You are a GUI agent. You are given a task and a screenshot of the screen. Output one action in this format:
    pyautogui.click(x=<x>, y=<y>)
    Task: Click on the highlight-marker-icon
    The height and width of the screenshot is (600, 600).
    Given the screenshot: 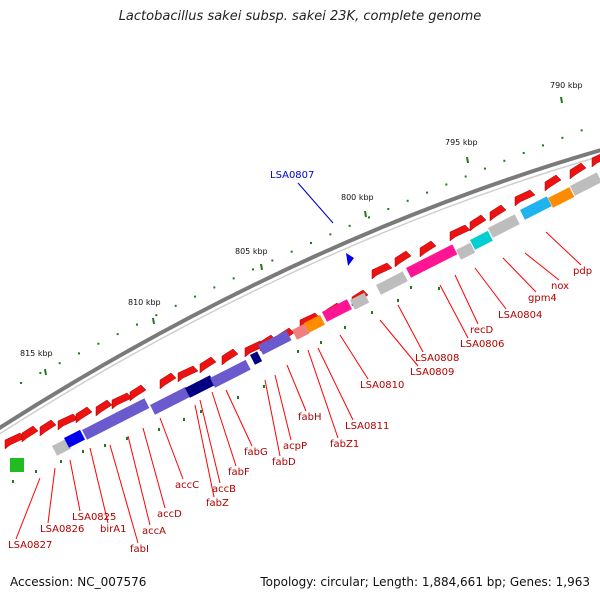 What is the action you would take?
    pyautogui.click(x=350, y=259)
    